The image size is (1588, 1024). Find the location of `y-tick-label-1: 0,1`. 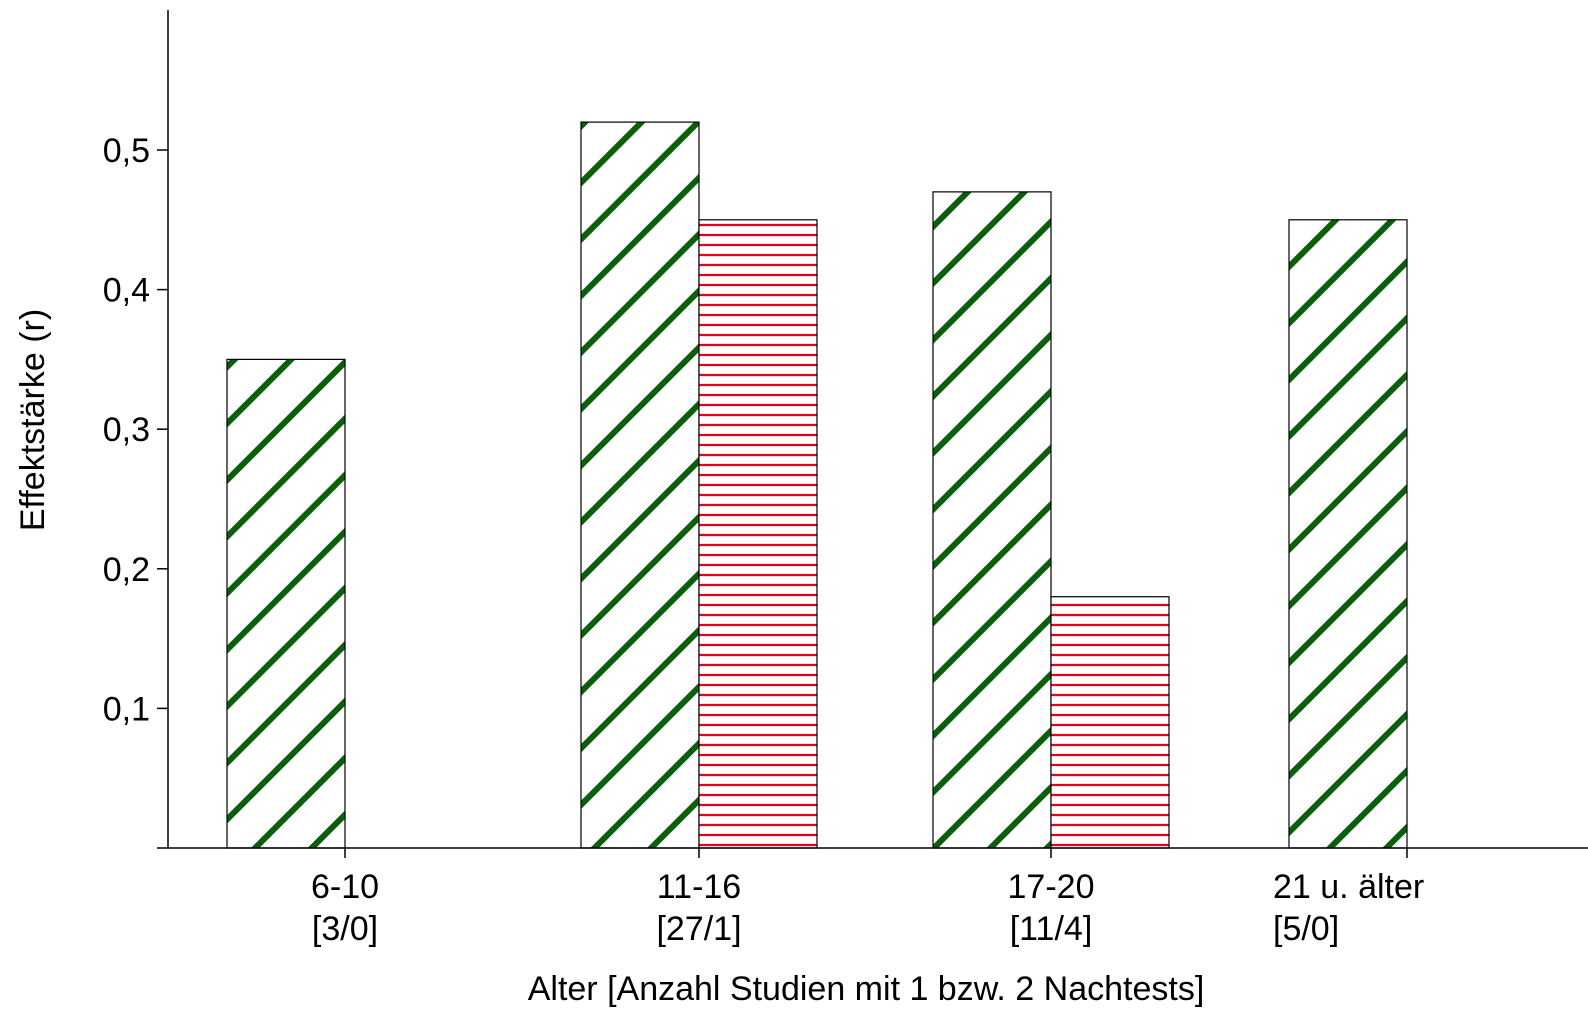

y-tick-label-1: 0,1 is located at coordinates (126, 709).